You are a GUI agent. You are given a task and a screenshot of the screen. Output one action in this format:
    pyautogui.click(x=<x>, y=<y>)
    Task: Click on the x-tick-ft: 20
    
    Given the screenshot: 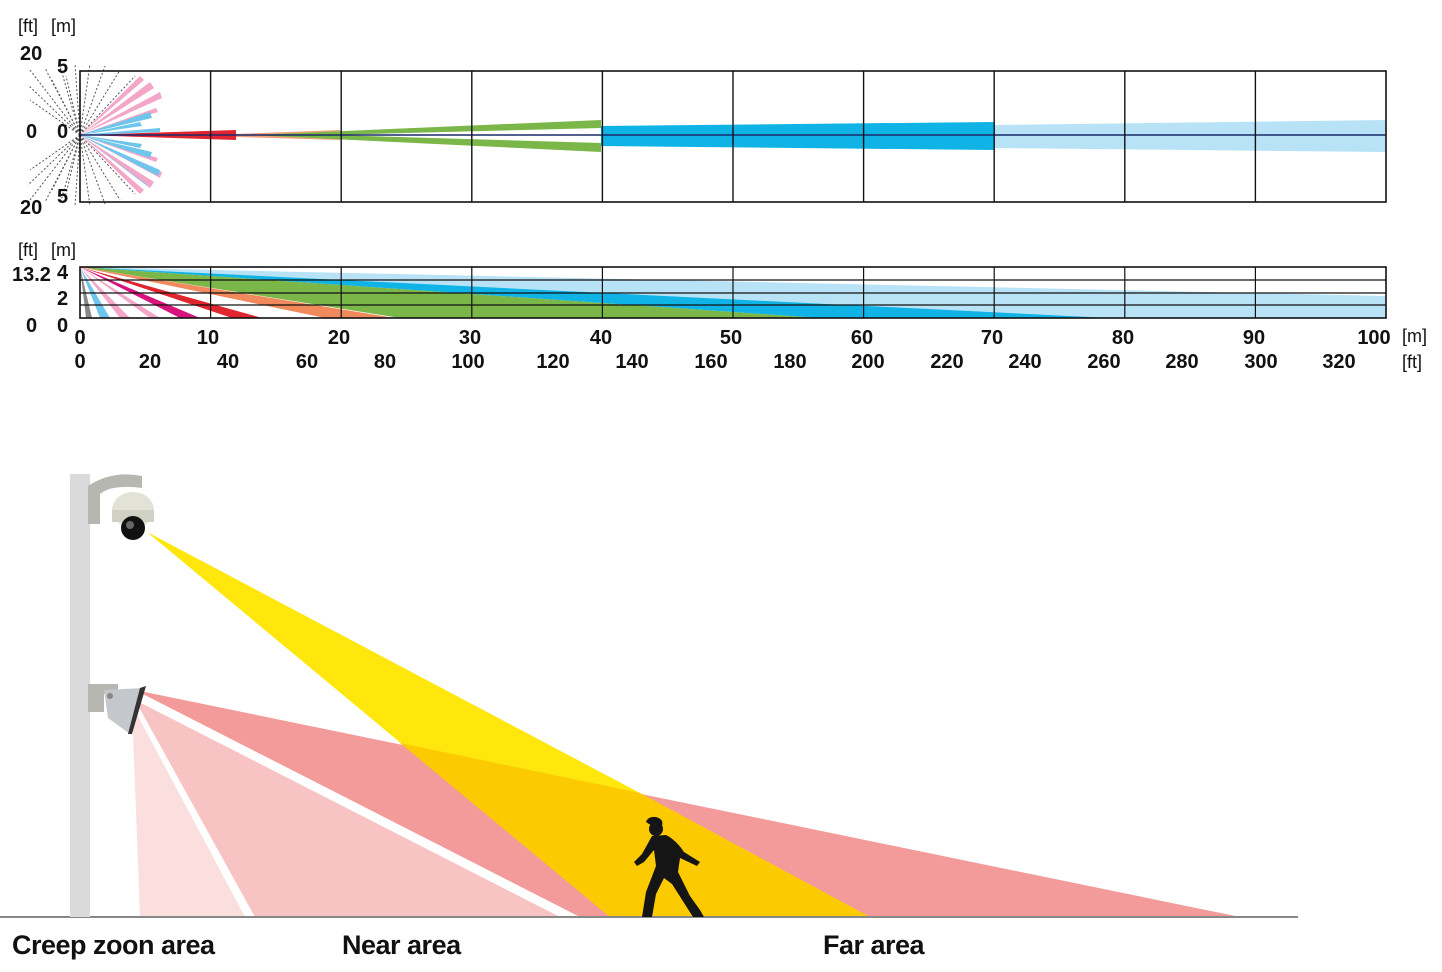 What is the action you would take?
    pyautogui.click(x=150, y=362)
    